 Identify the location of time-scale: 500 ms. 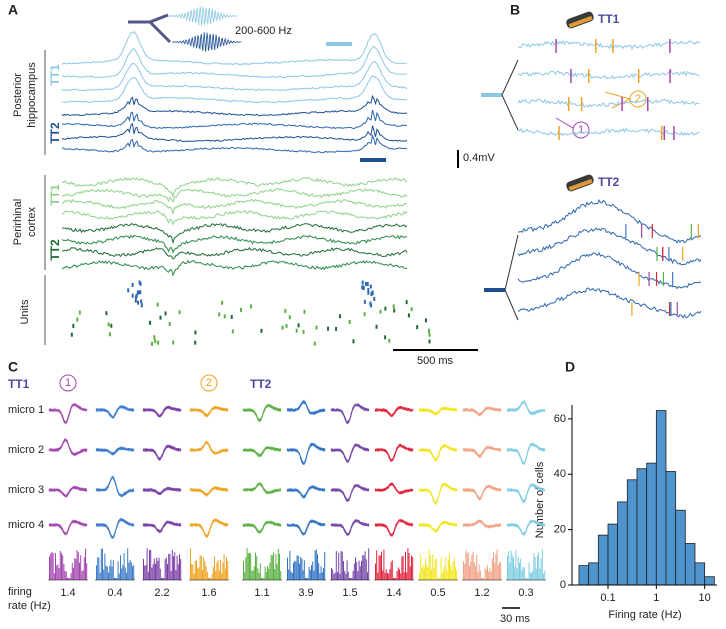
(435, 361).